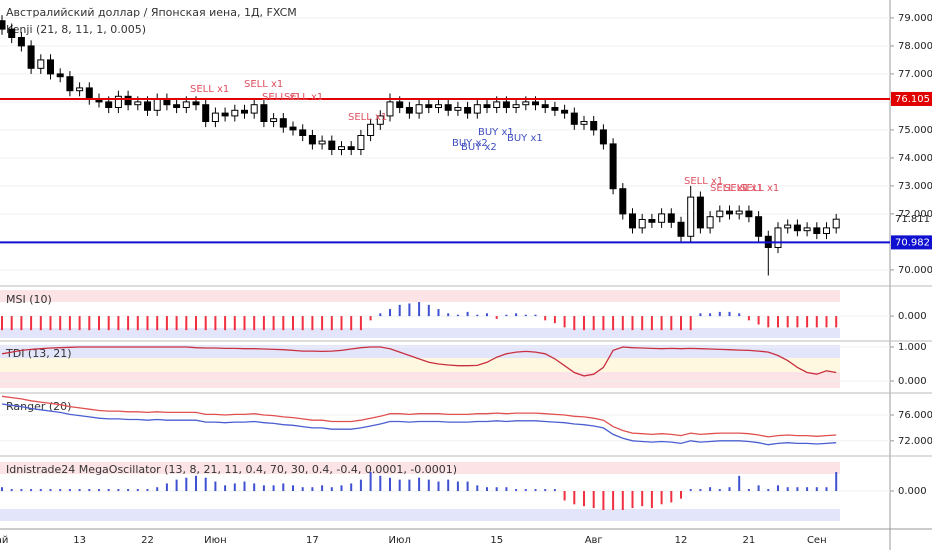 This screenshot has width=932, height=550. Describe the element at coordinates (419, 416) in the screenshot. I see `indicator-line` at that location.